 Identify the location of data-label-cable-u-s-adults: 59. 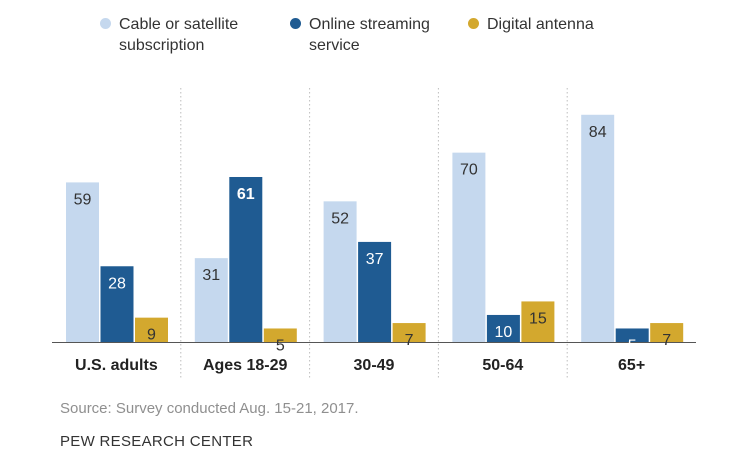
(83, 199).